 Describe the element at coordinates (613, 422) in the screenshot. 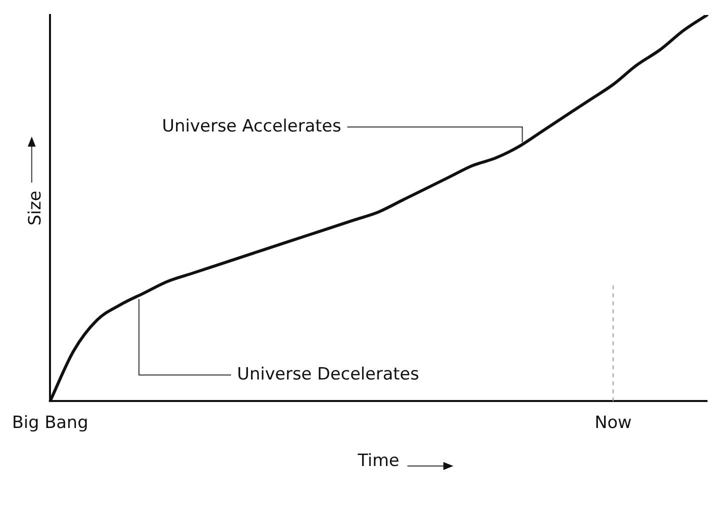

I see `x-tick-label: Now` at that location.